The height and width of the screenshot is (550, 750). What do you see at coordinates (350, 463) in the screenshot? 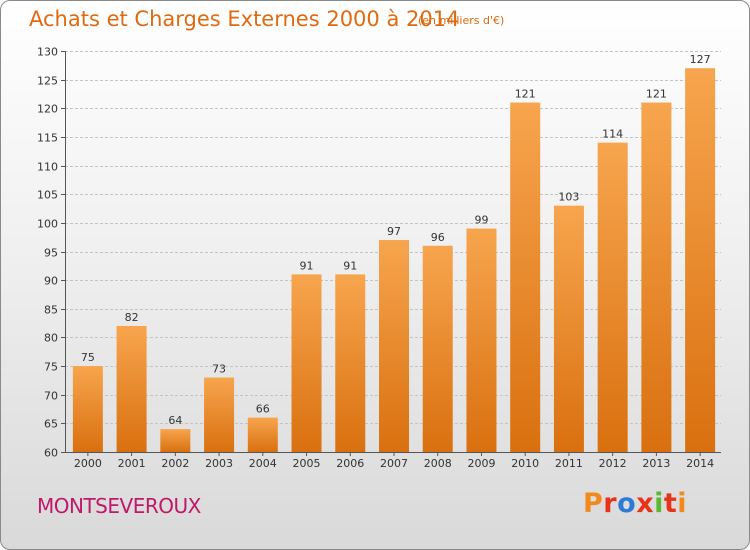
I see `x-tick-label: 2006` at bounding box center [350, 463].